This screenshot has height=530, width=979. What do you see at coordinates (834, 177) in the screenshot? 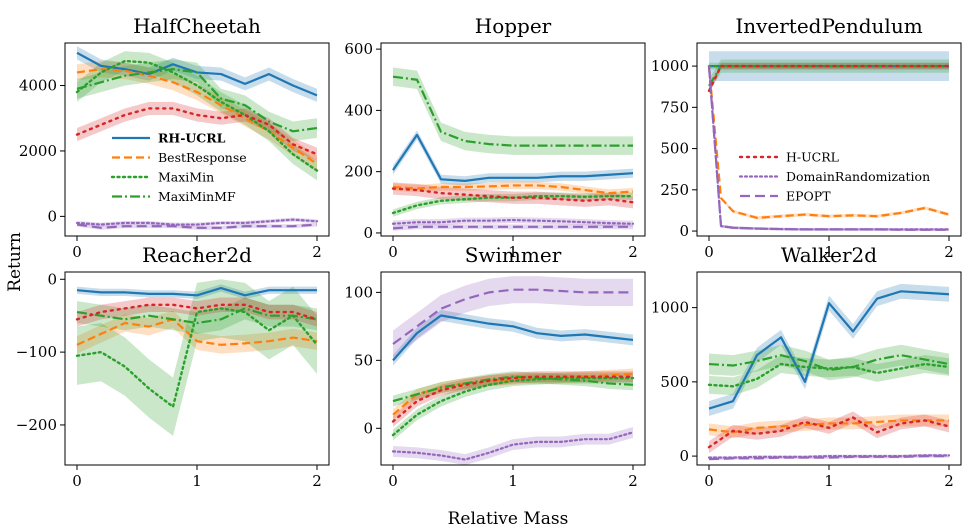
I see `legend-panel-2: H-UCRL DomainRandomization EPOPT` at bounding box center [834, 177].